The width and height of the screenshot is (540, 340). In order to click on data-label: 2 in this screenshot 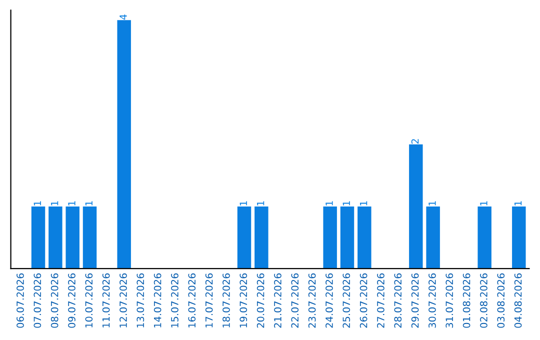, I will do `click(415, 141)`.